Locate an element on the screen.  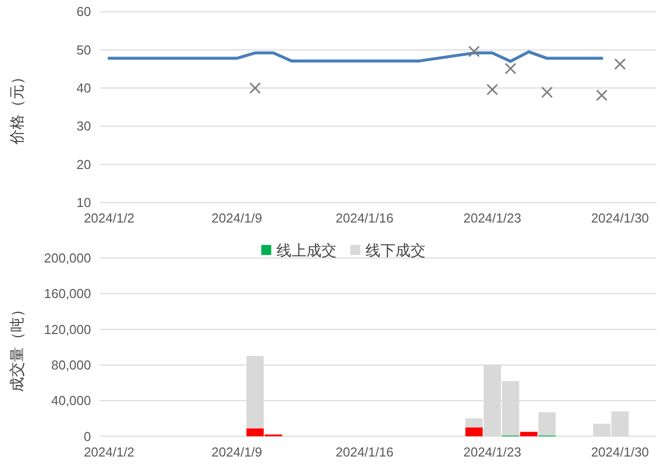
y-tick-label: 10 is located at coordinates (83, 202).